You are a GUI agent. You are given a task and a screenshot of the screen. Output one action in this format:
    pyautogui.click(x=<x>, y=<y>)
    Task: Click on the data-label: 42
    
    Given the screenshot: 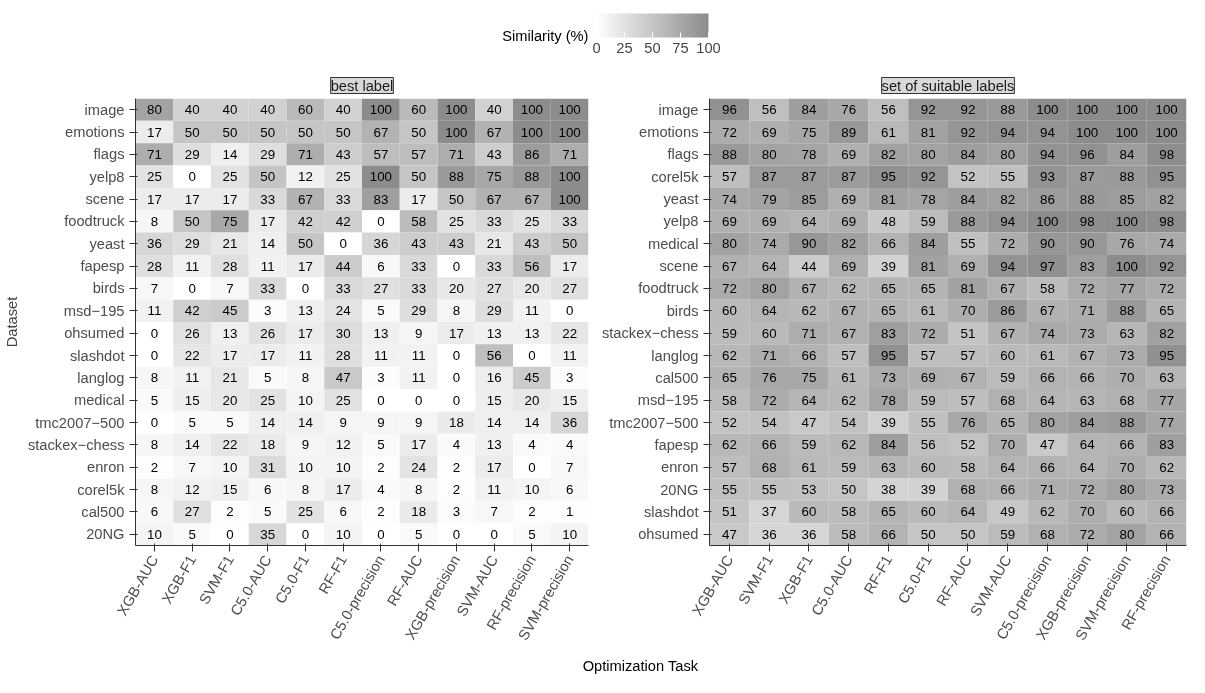 What is the action you would take?
    pyautogui.click(x=305, y=221)
    